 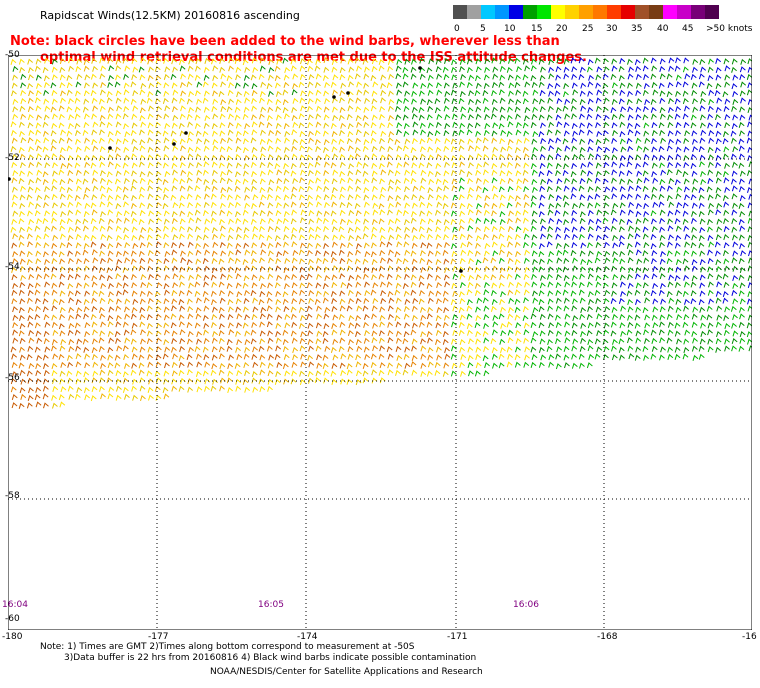 What do you see at coordinates (174, 144) in the screenshot?
I see `contamination-dot` at bounding box center [174, 144].